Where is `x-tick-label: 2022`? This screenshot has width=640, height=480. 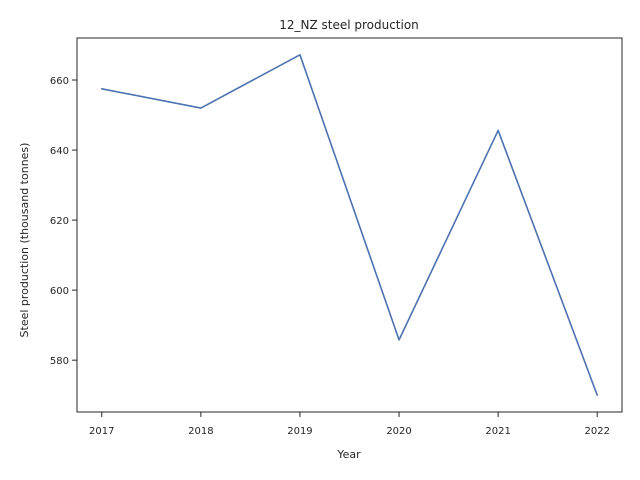 x-tick-label: 2022 is located at coordinates (597, 431).